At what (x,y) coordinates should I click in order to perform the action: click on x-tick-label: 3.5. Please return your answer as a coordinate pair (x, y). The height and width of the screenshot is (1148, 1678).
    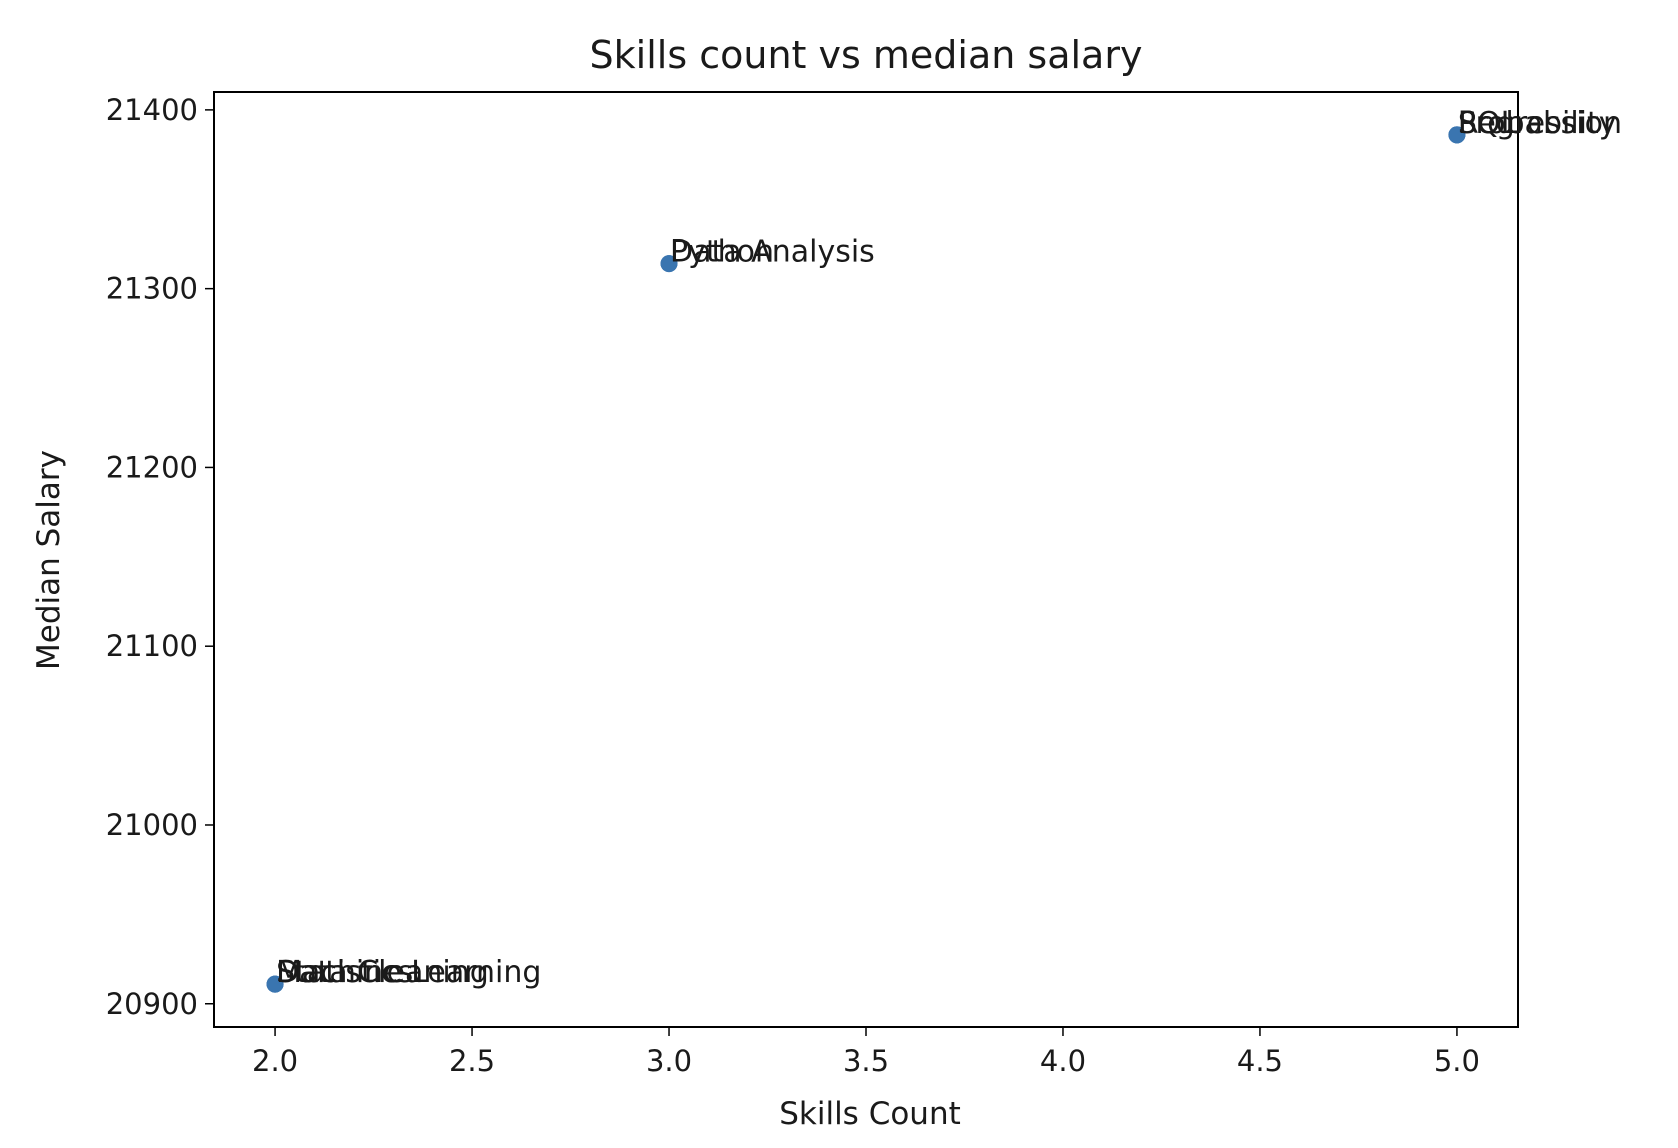
    Looking at the image, I should click on (866, 1061).